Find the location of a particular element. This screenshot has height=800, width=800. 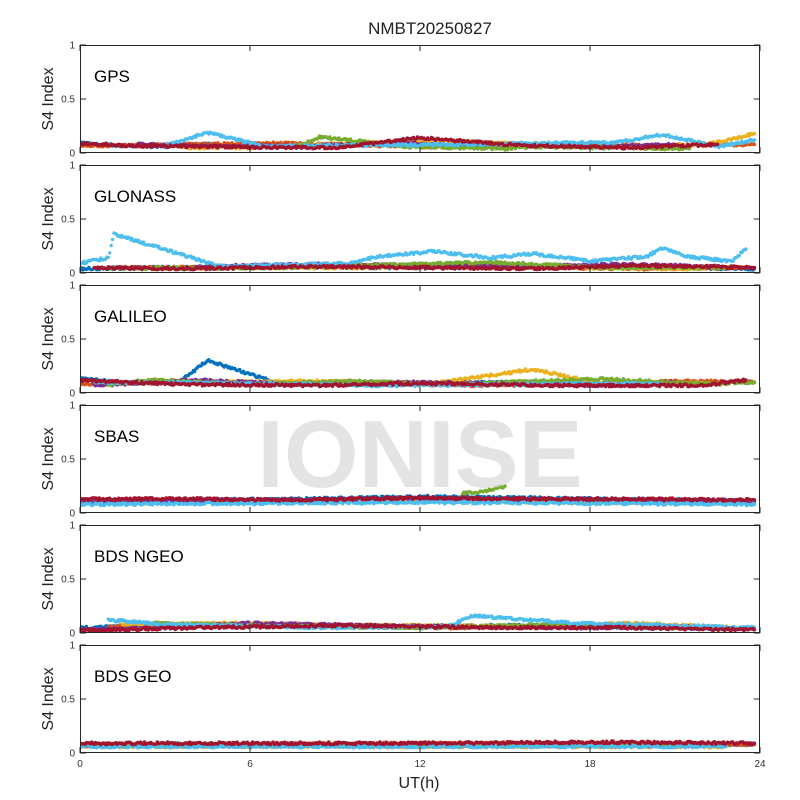

y-tick-label: 0 is located at coordinates (72, 154).